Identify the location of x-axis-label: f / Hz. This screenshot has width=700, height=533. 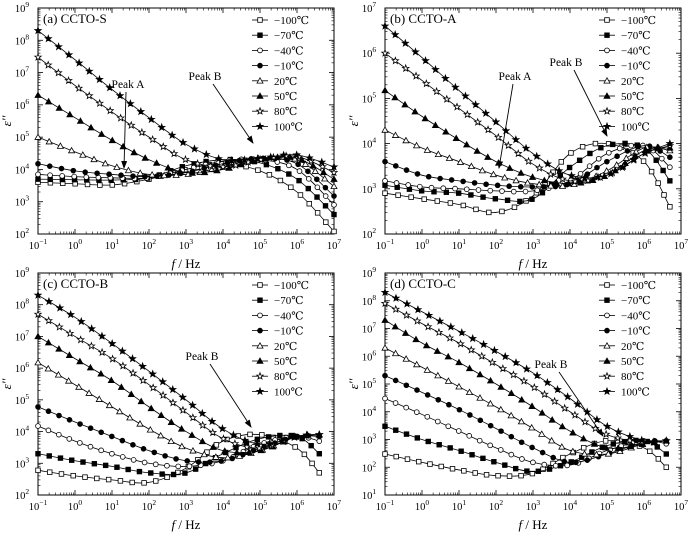
(533, 263).